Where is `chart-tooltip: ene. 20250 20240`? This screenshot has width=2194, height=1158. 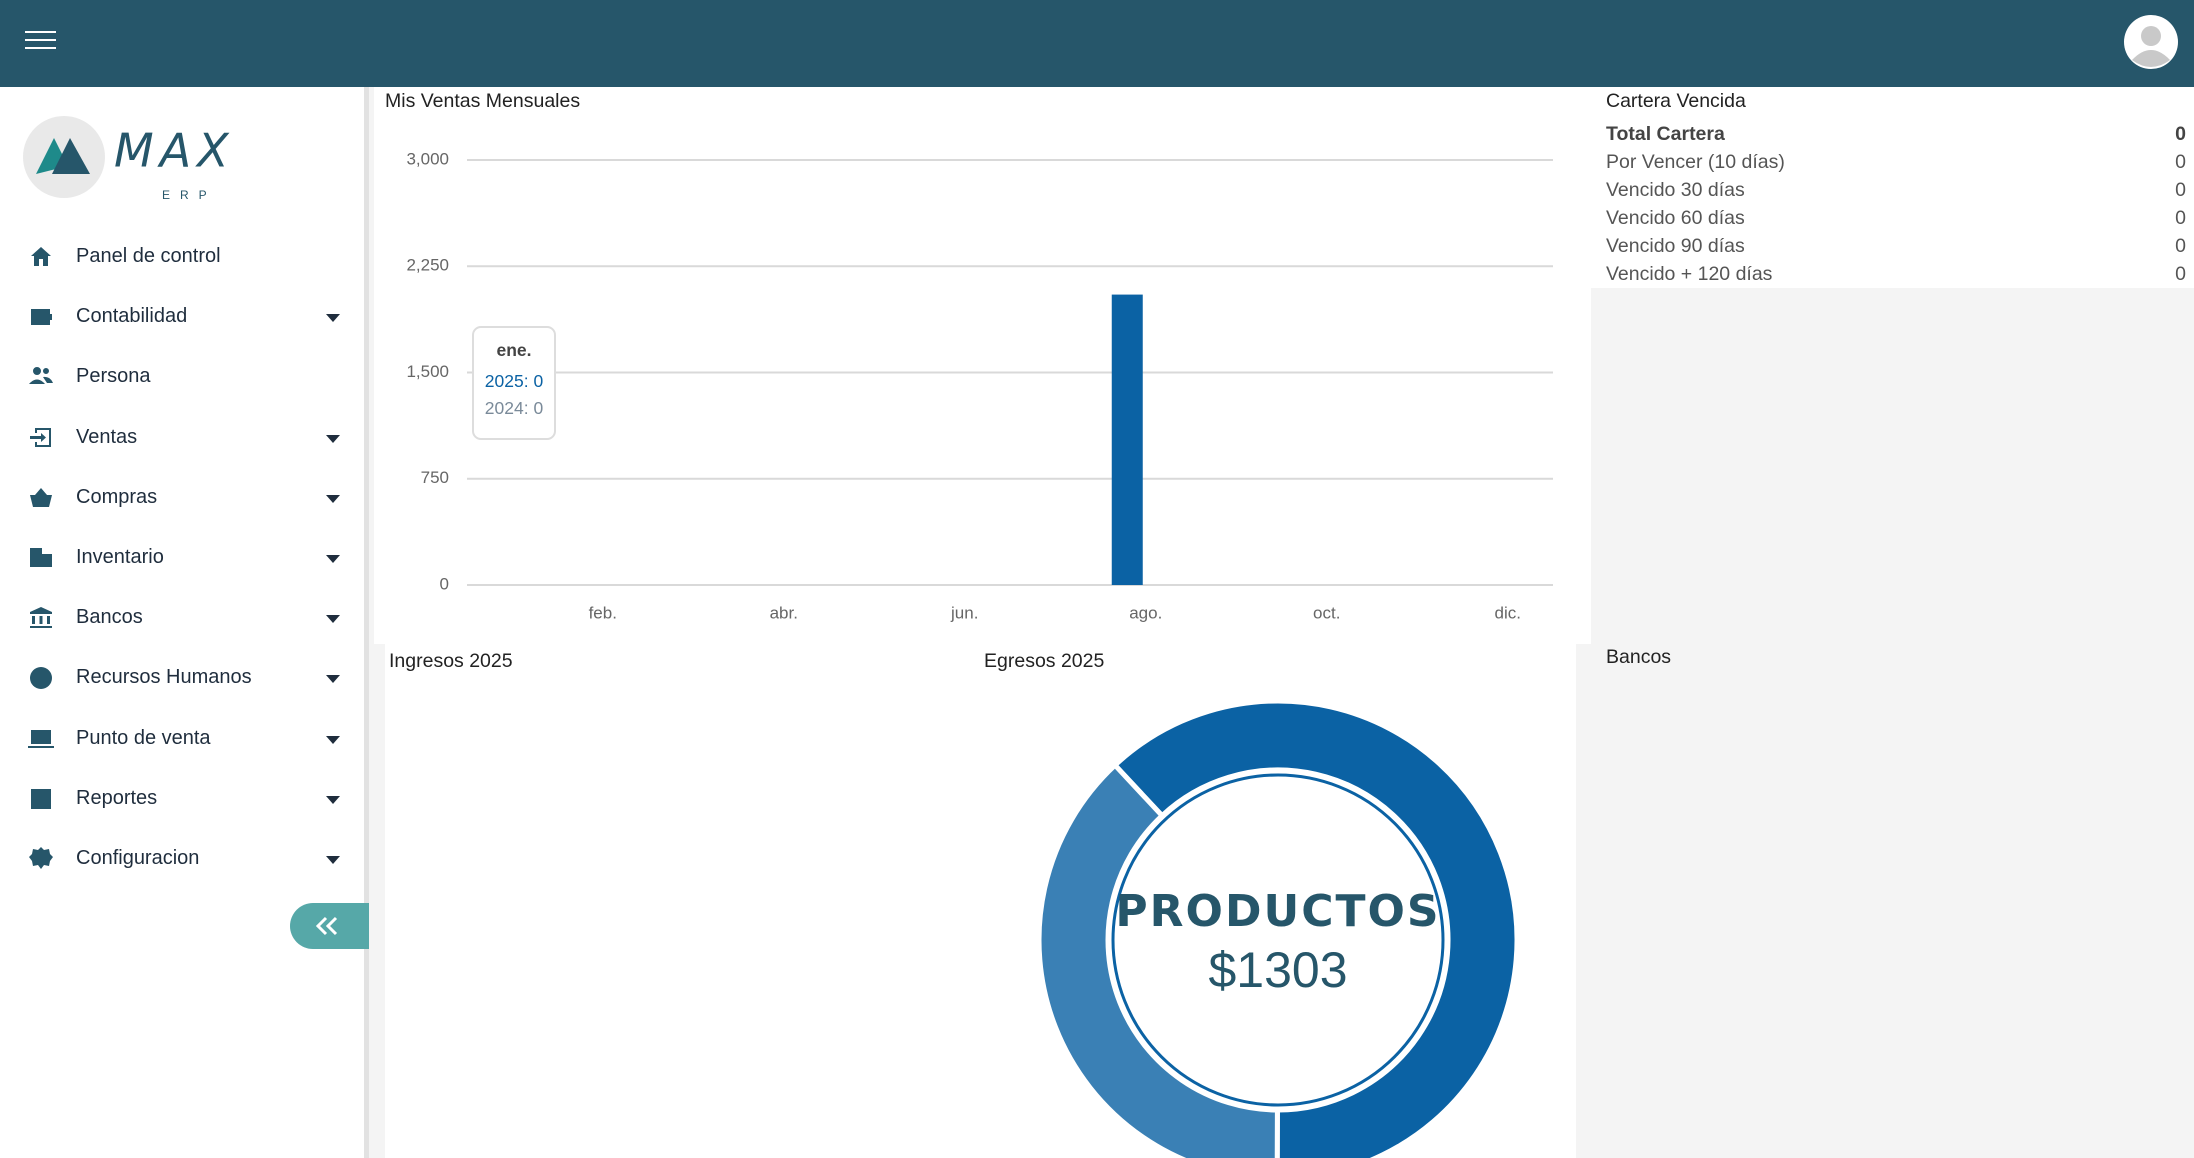
chart-tooltip: ene. 20250 20240 is located at coordinates (514, 383).